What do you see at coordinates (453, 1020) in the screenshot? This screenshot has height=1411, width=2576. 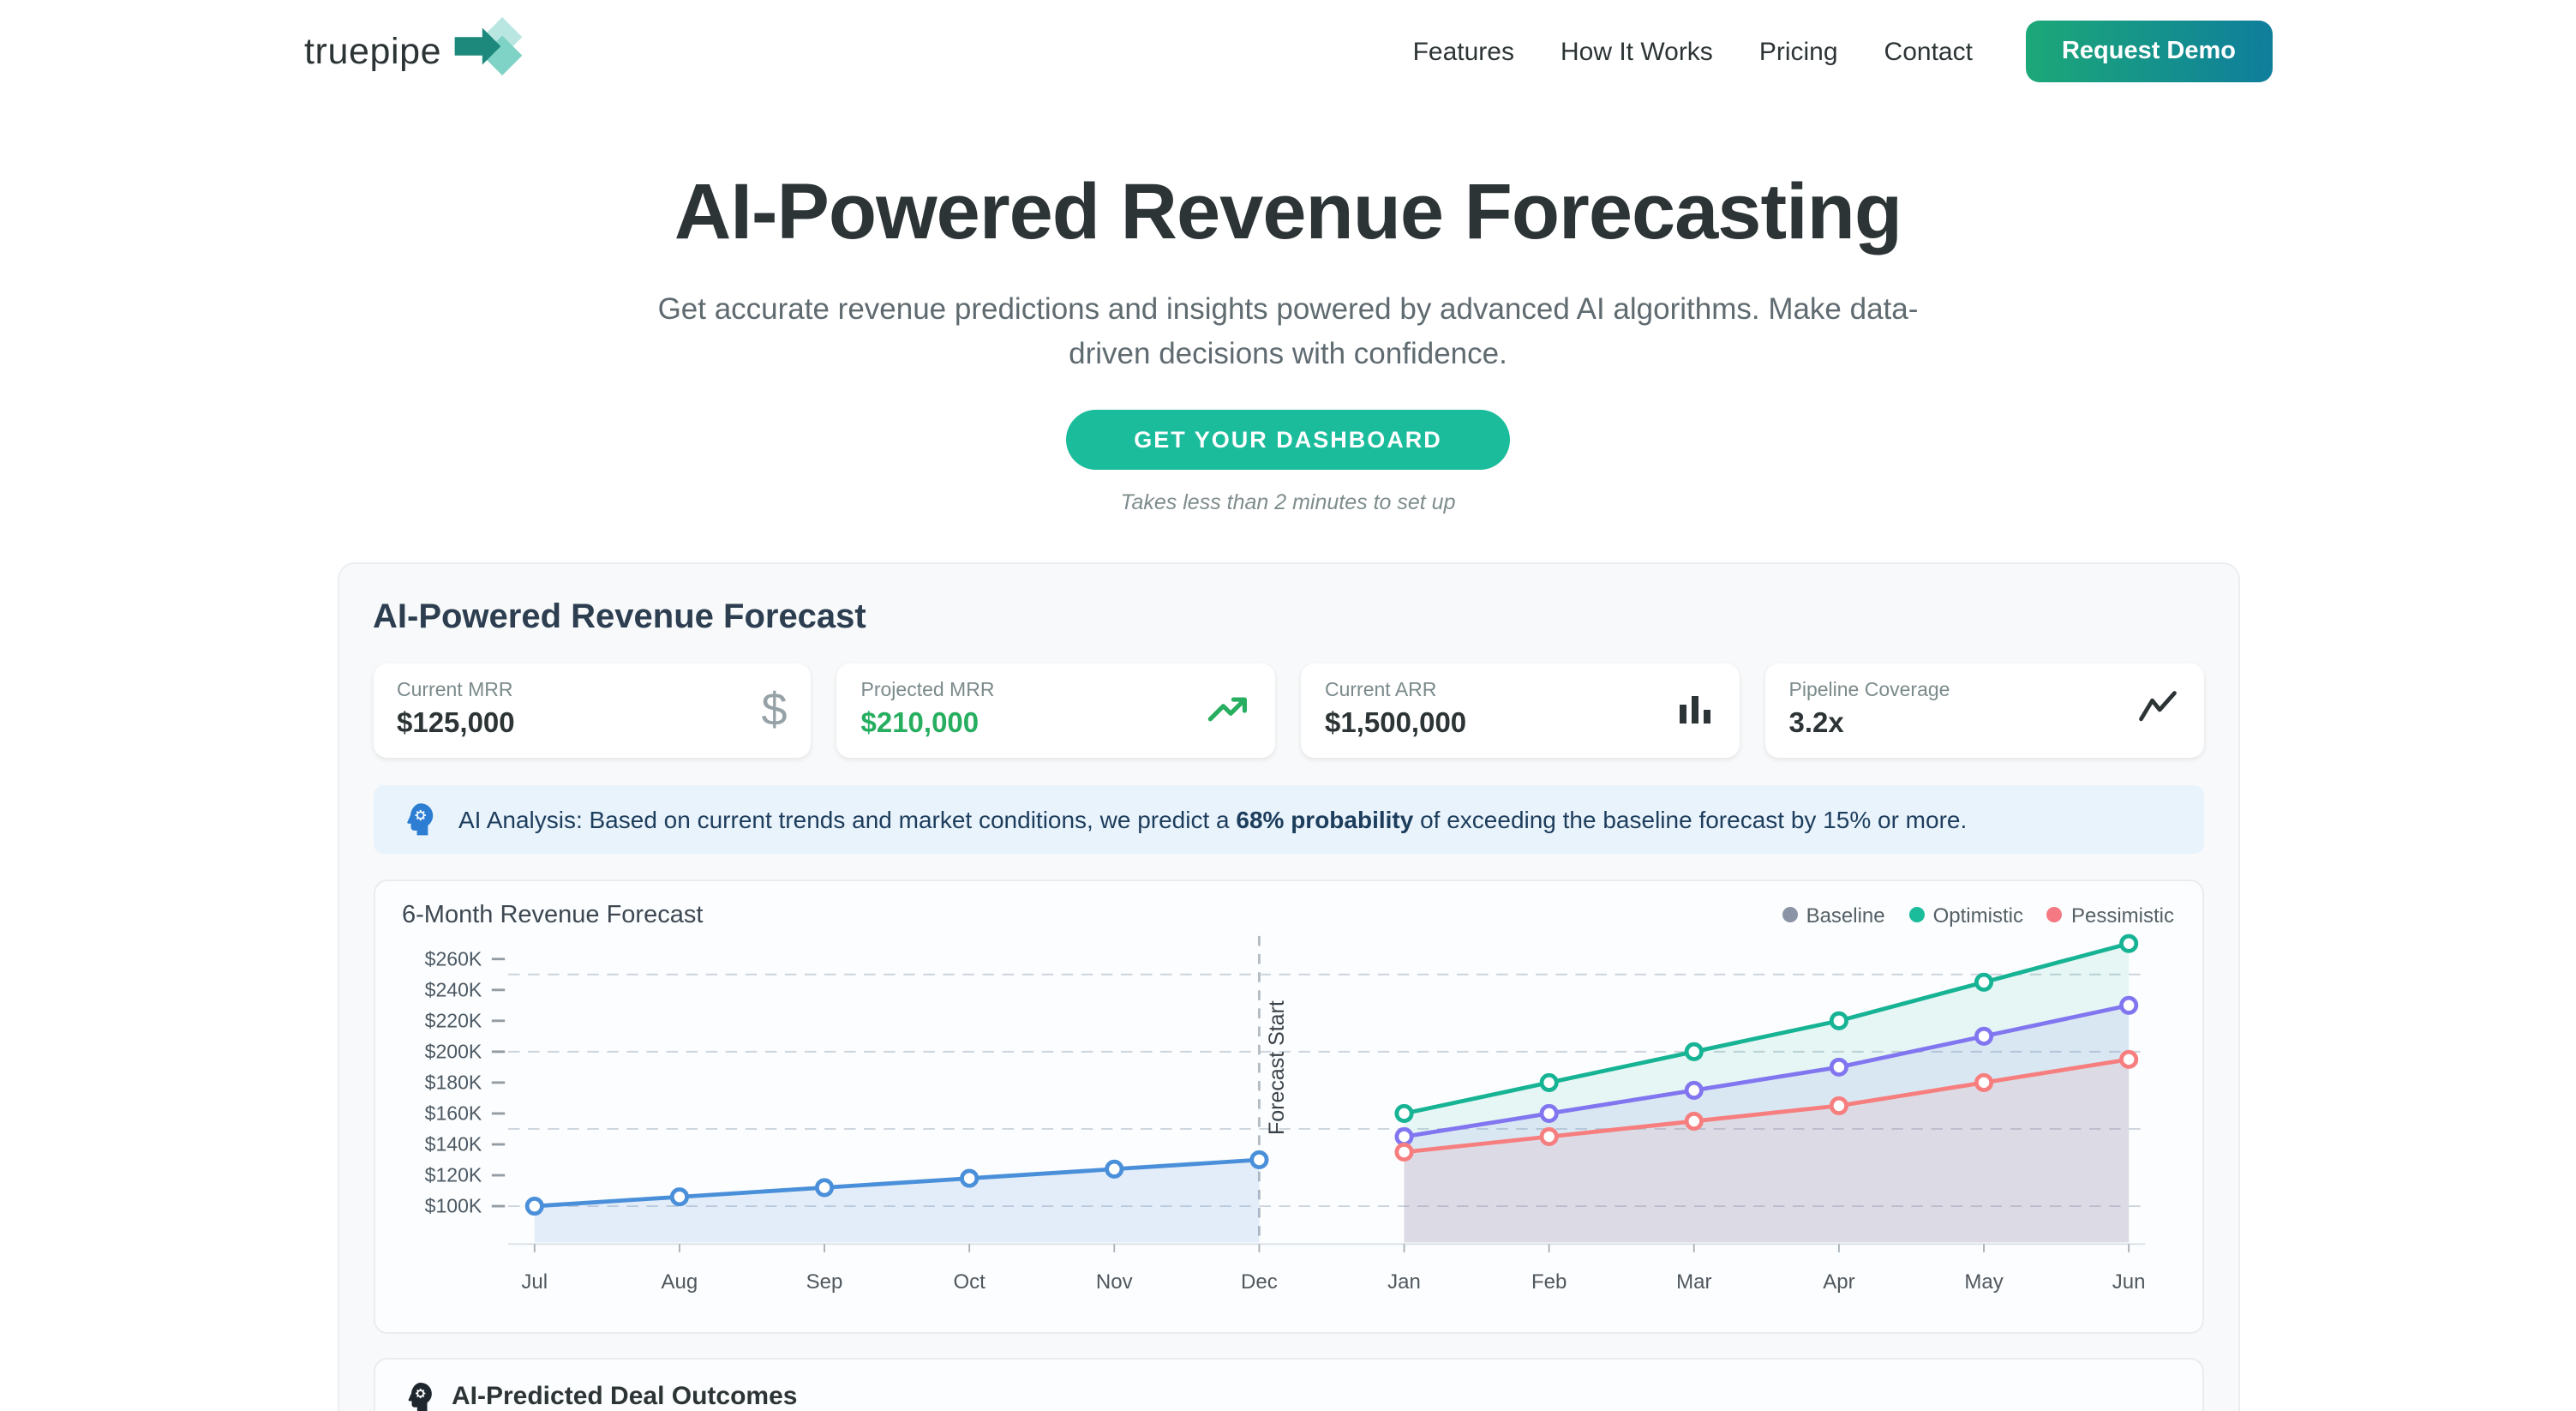 I see `svg-text: $220K` at bounding box center [453, 1020].